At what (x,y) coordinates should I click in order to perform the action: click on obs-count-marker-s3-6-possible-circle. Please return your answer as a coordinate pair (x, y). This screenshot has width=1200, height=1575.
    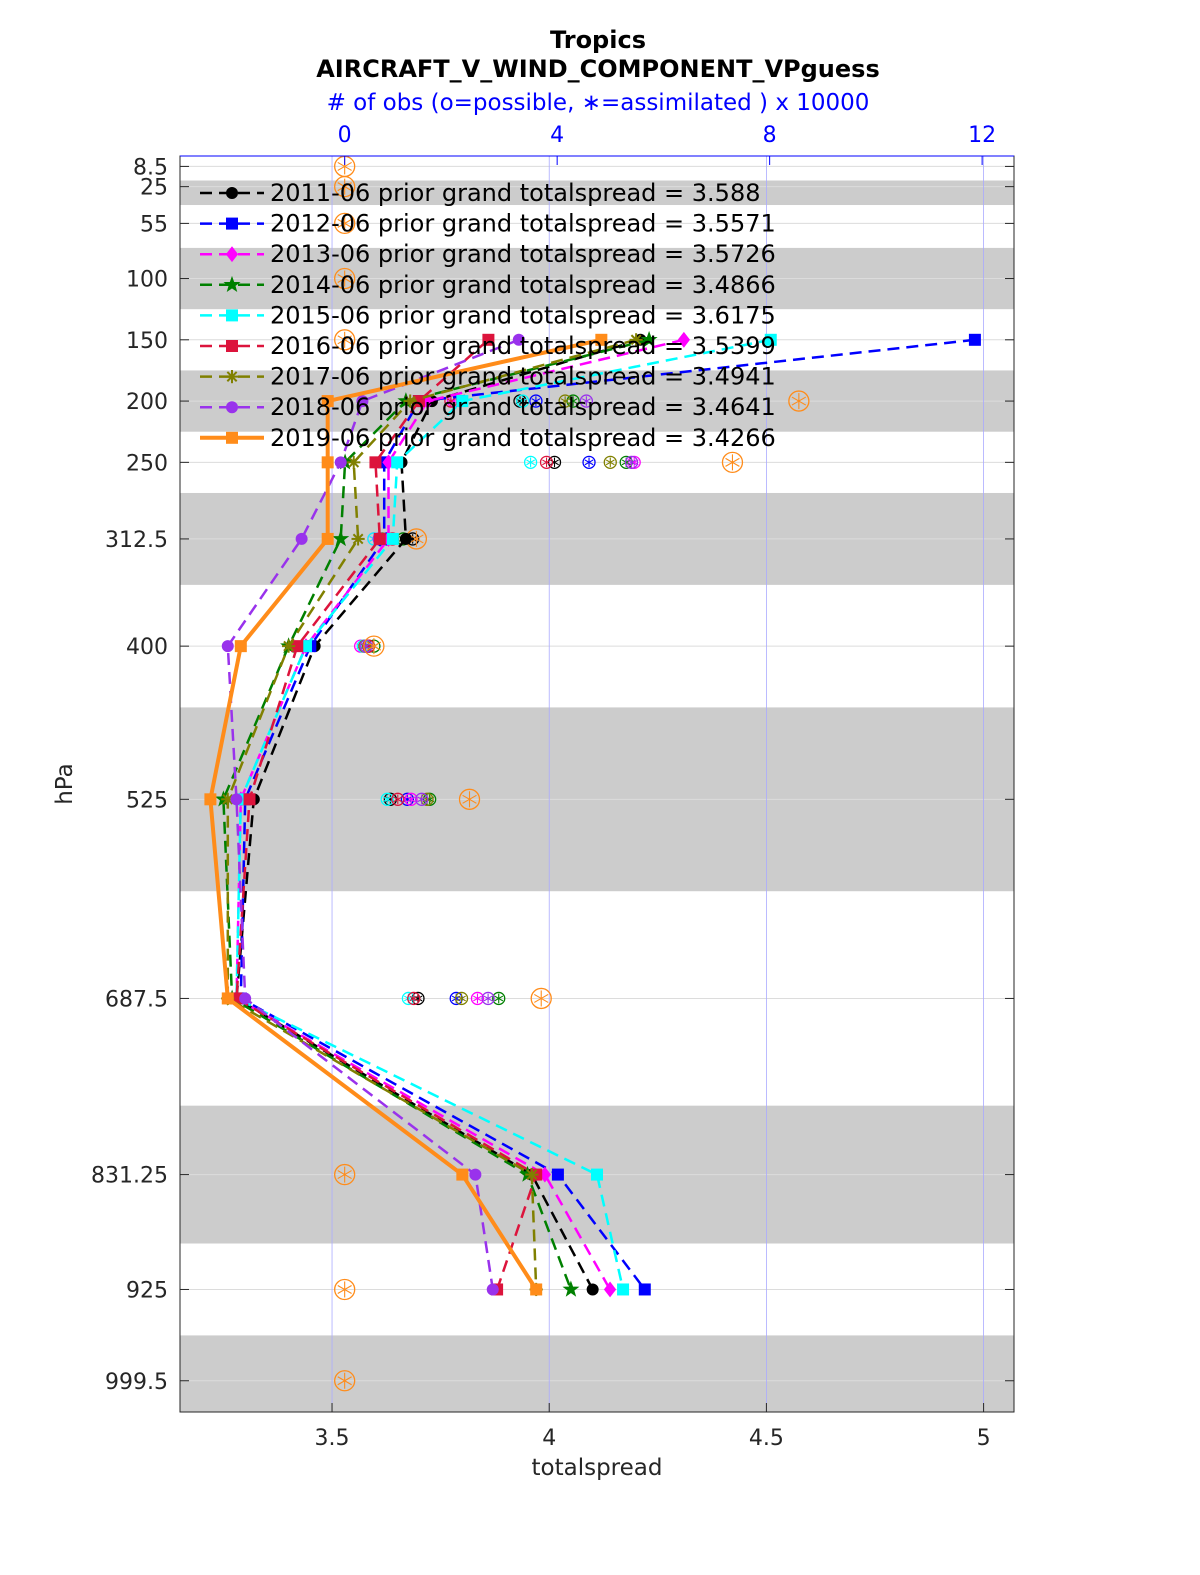
    Looking at the image, I should click on (499, 998).